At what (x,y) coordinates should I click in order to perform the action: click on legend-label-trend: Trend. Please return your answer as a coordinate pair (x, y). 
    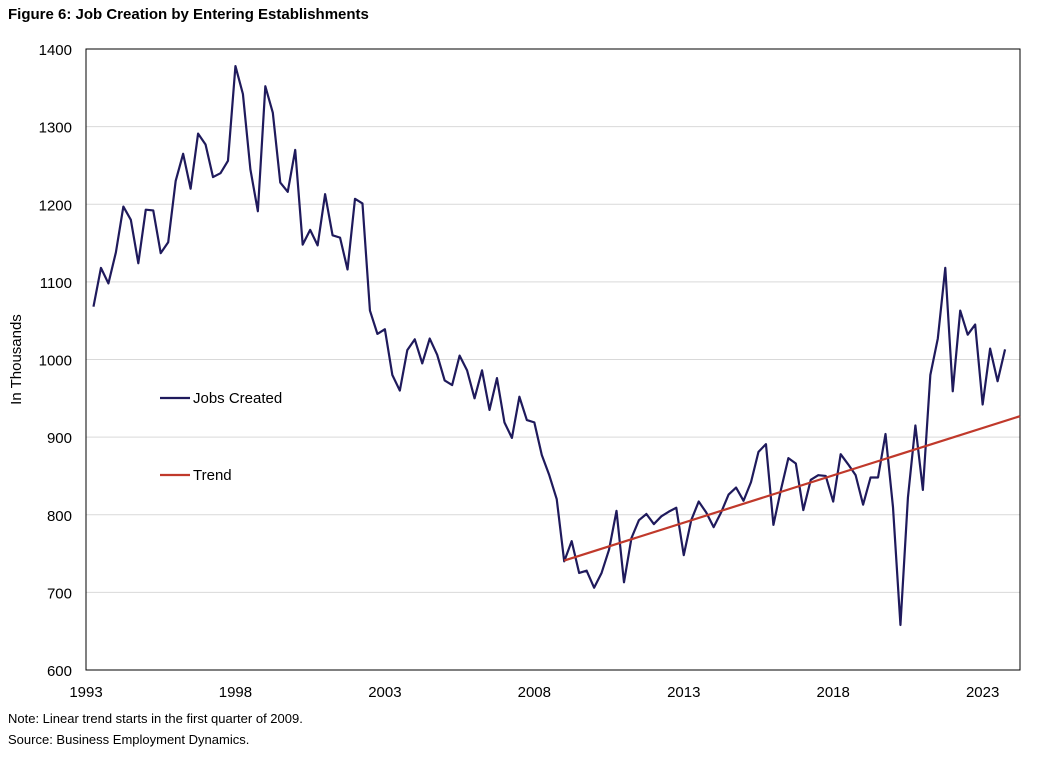
    Looking at the image, I should click on (212, 475).